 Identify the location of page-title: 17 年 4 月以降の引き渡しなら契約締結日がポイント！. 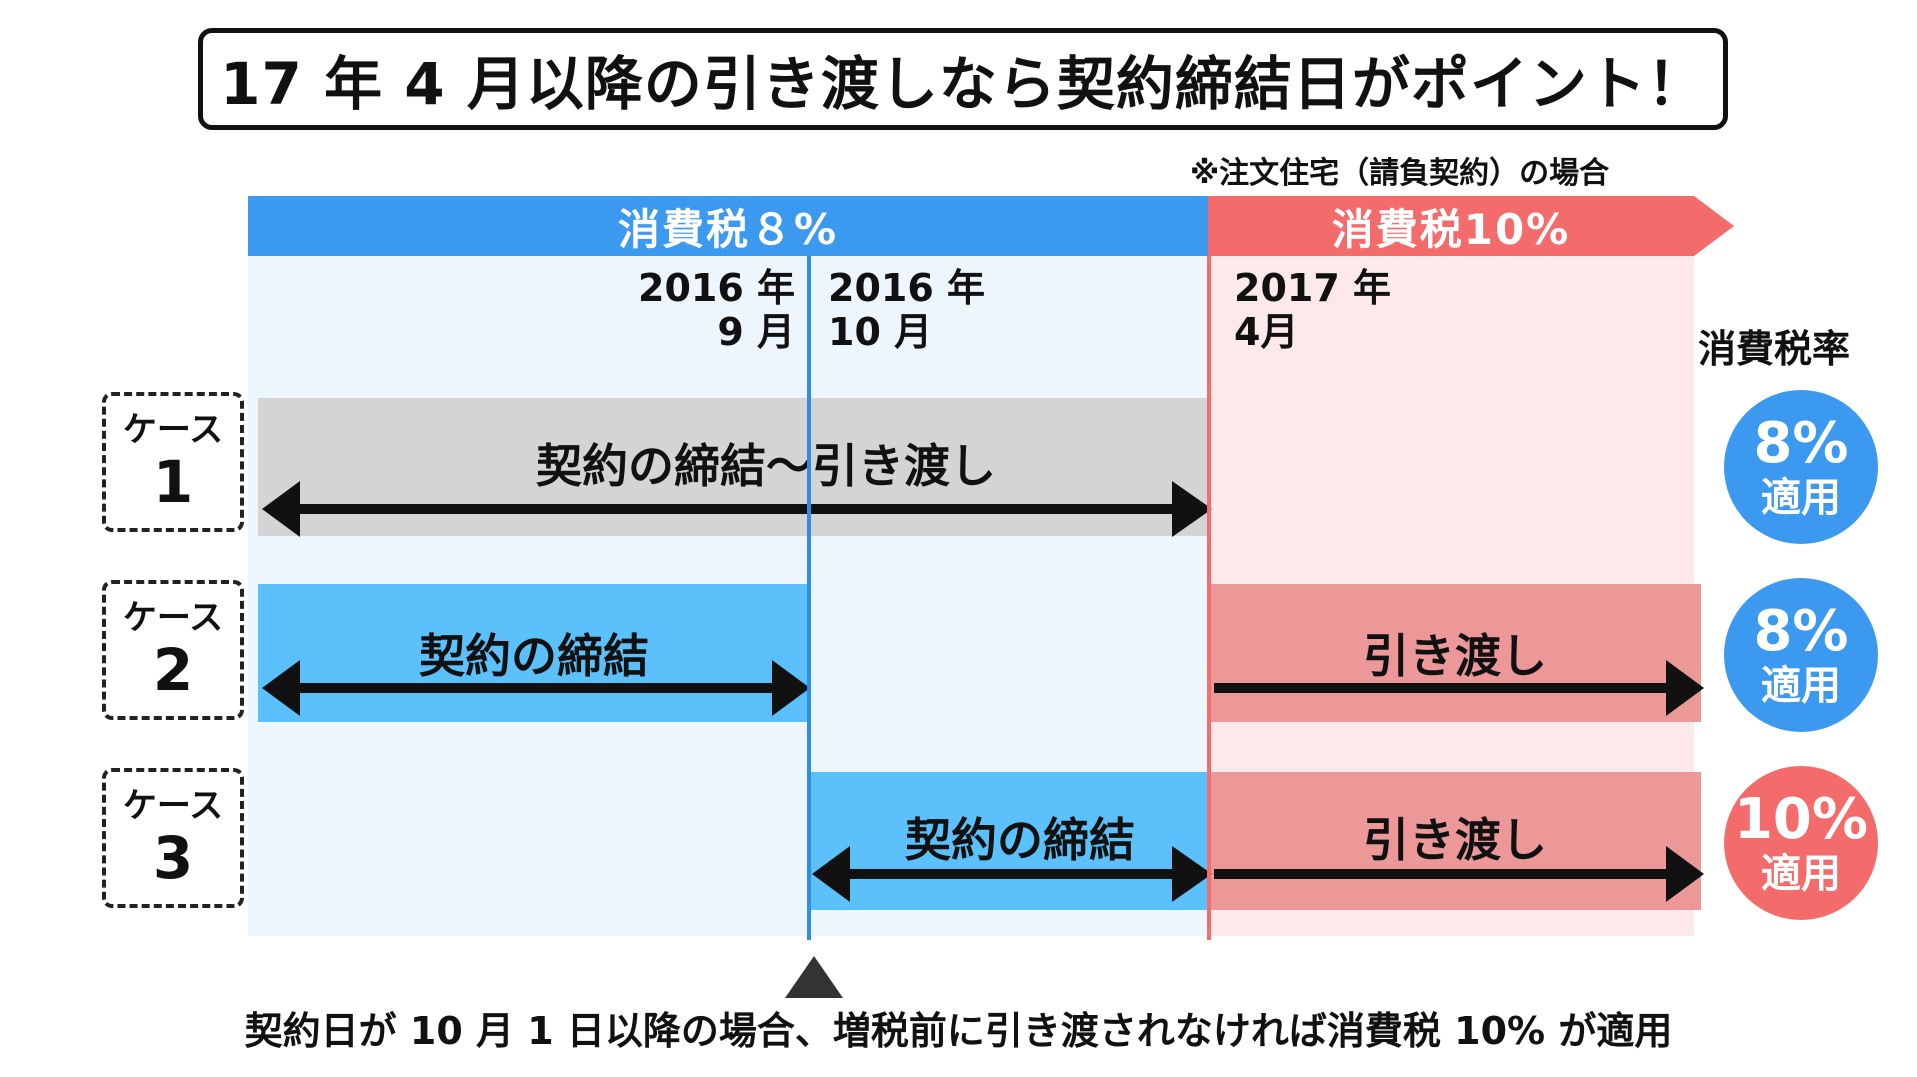
(963, 79).